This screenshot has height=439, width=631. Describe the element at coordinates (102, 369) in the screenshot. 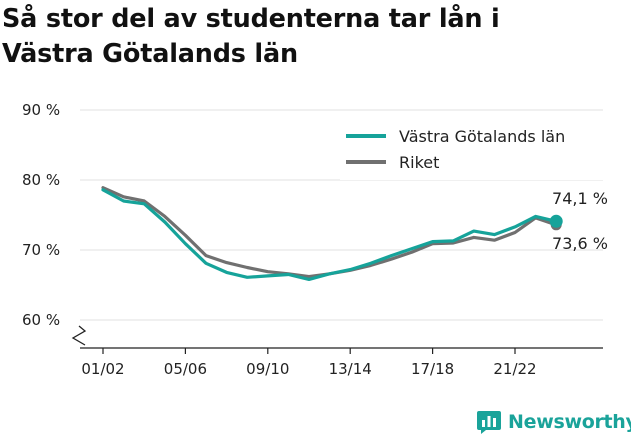

I see `x-tick-label: 01/02` at that location.